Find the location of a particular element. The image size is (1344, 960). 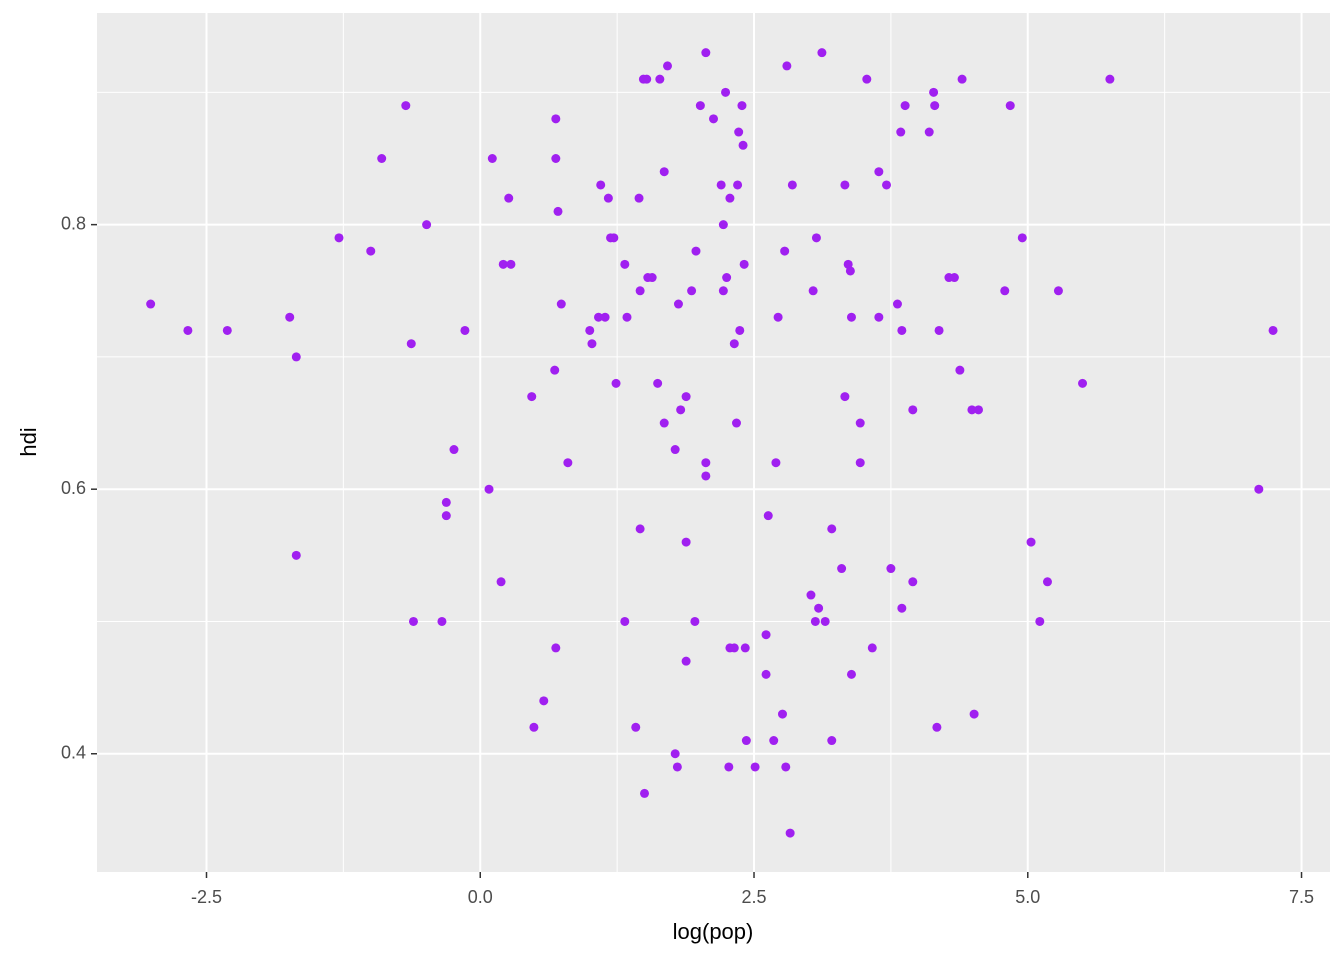

y-tick-label: 0.4 is located at coordinates (73, 752).